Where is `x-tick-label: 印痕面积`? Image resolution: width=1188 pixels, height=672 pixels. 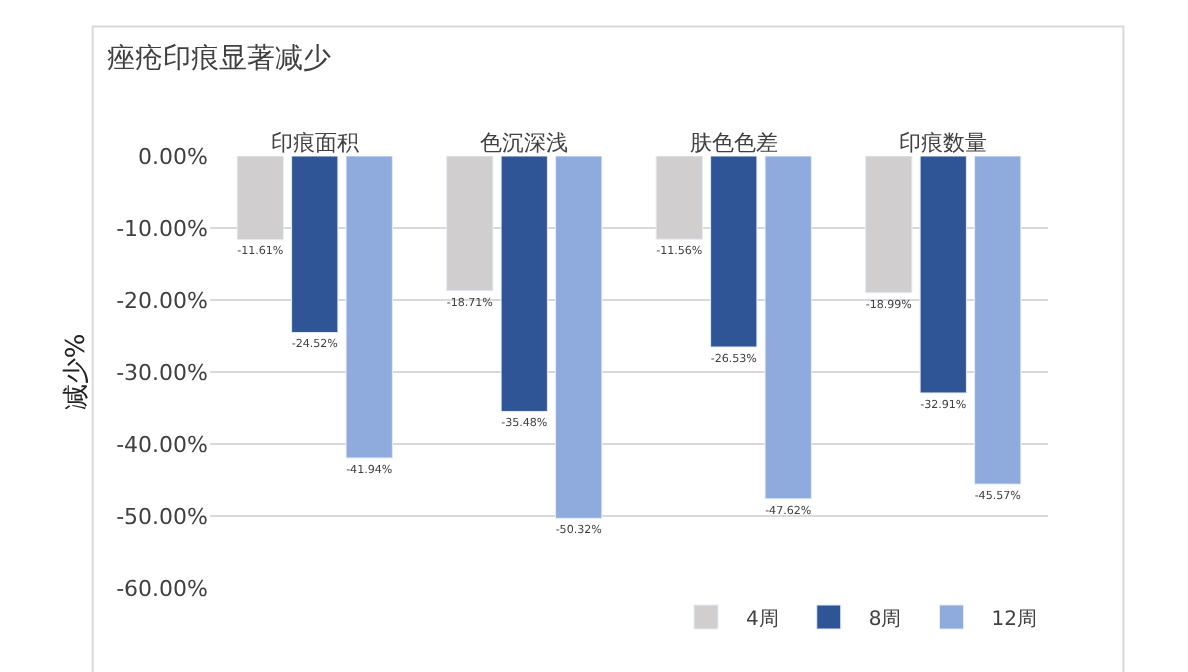 x-tick-label: 印痕面积 is located at coordinates (314, 142).